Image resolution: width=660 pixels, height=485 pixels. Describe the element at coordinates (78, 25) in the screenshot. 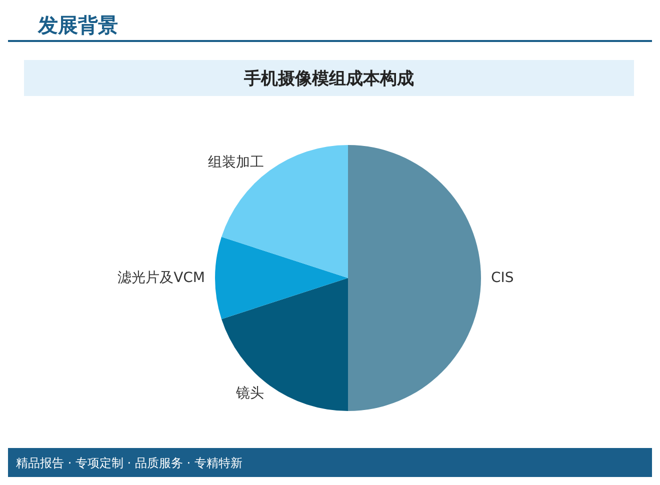

I see `text: 发展背景` at that location.